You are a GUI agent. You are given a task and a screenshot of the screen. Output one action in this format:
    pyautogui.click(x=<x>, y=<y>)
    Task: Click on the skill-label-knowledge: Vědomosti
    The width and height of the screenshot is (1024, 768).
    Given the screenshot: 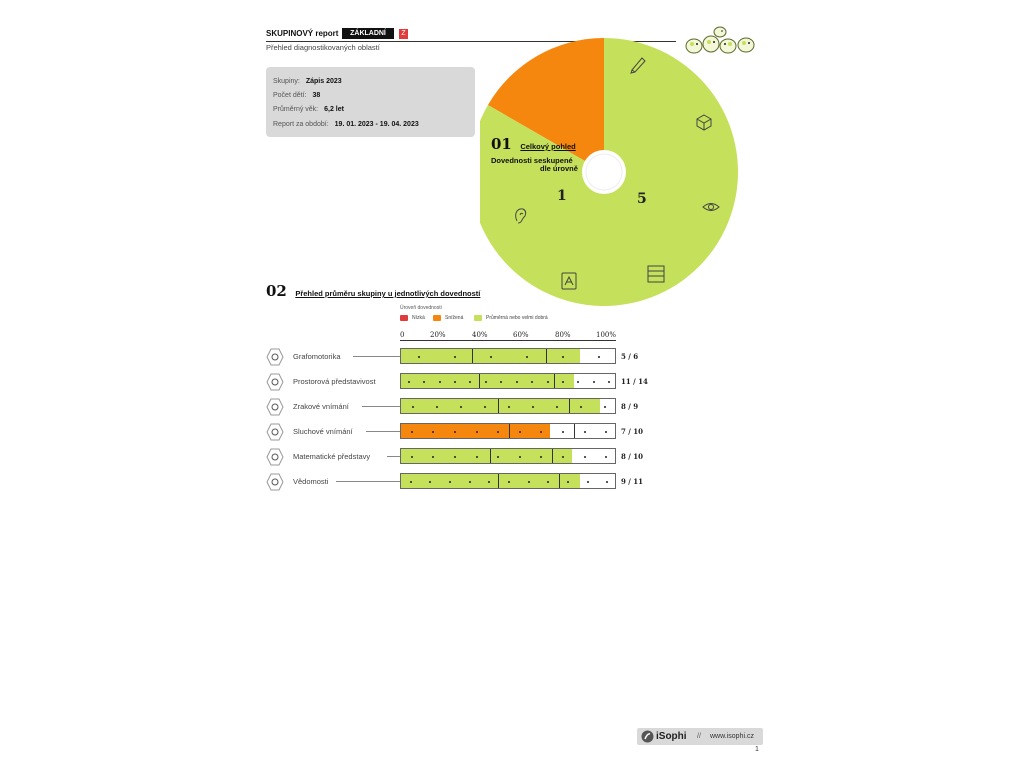 What is the action you would take?
    pyautogui.click(x=311, y=481)
    